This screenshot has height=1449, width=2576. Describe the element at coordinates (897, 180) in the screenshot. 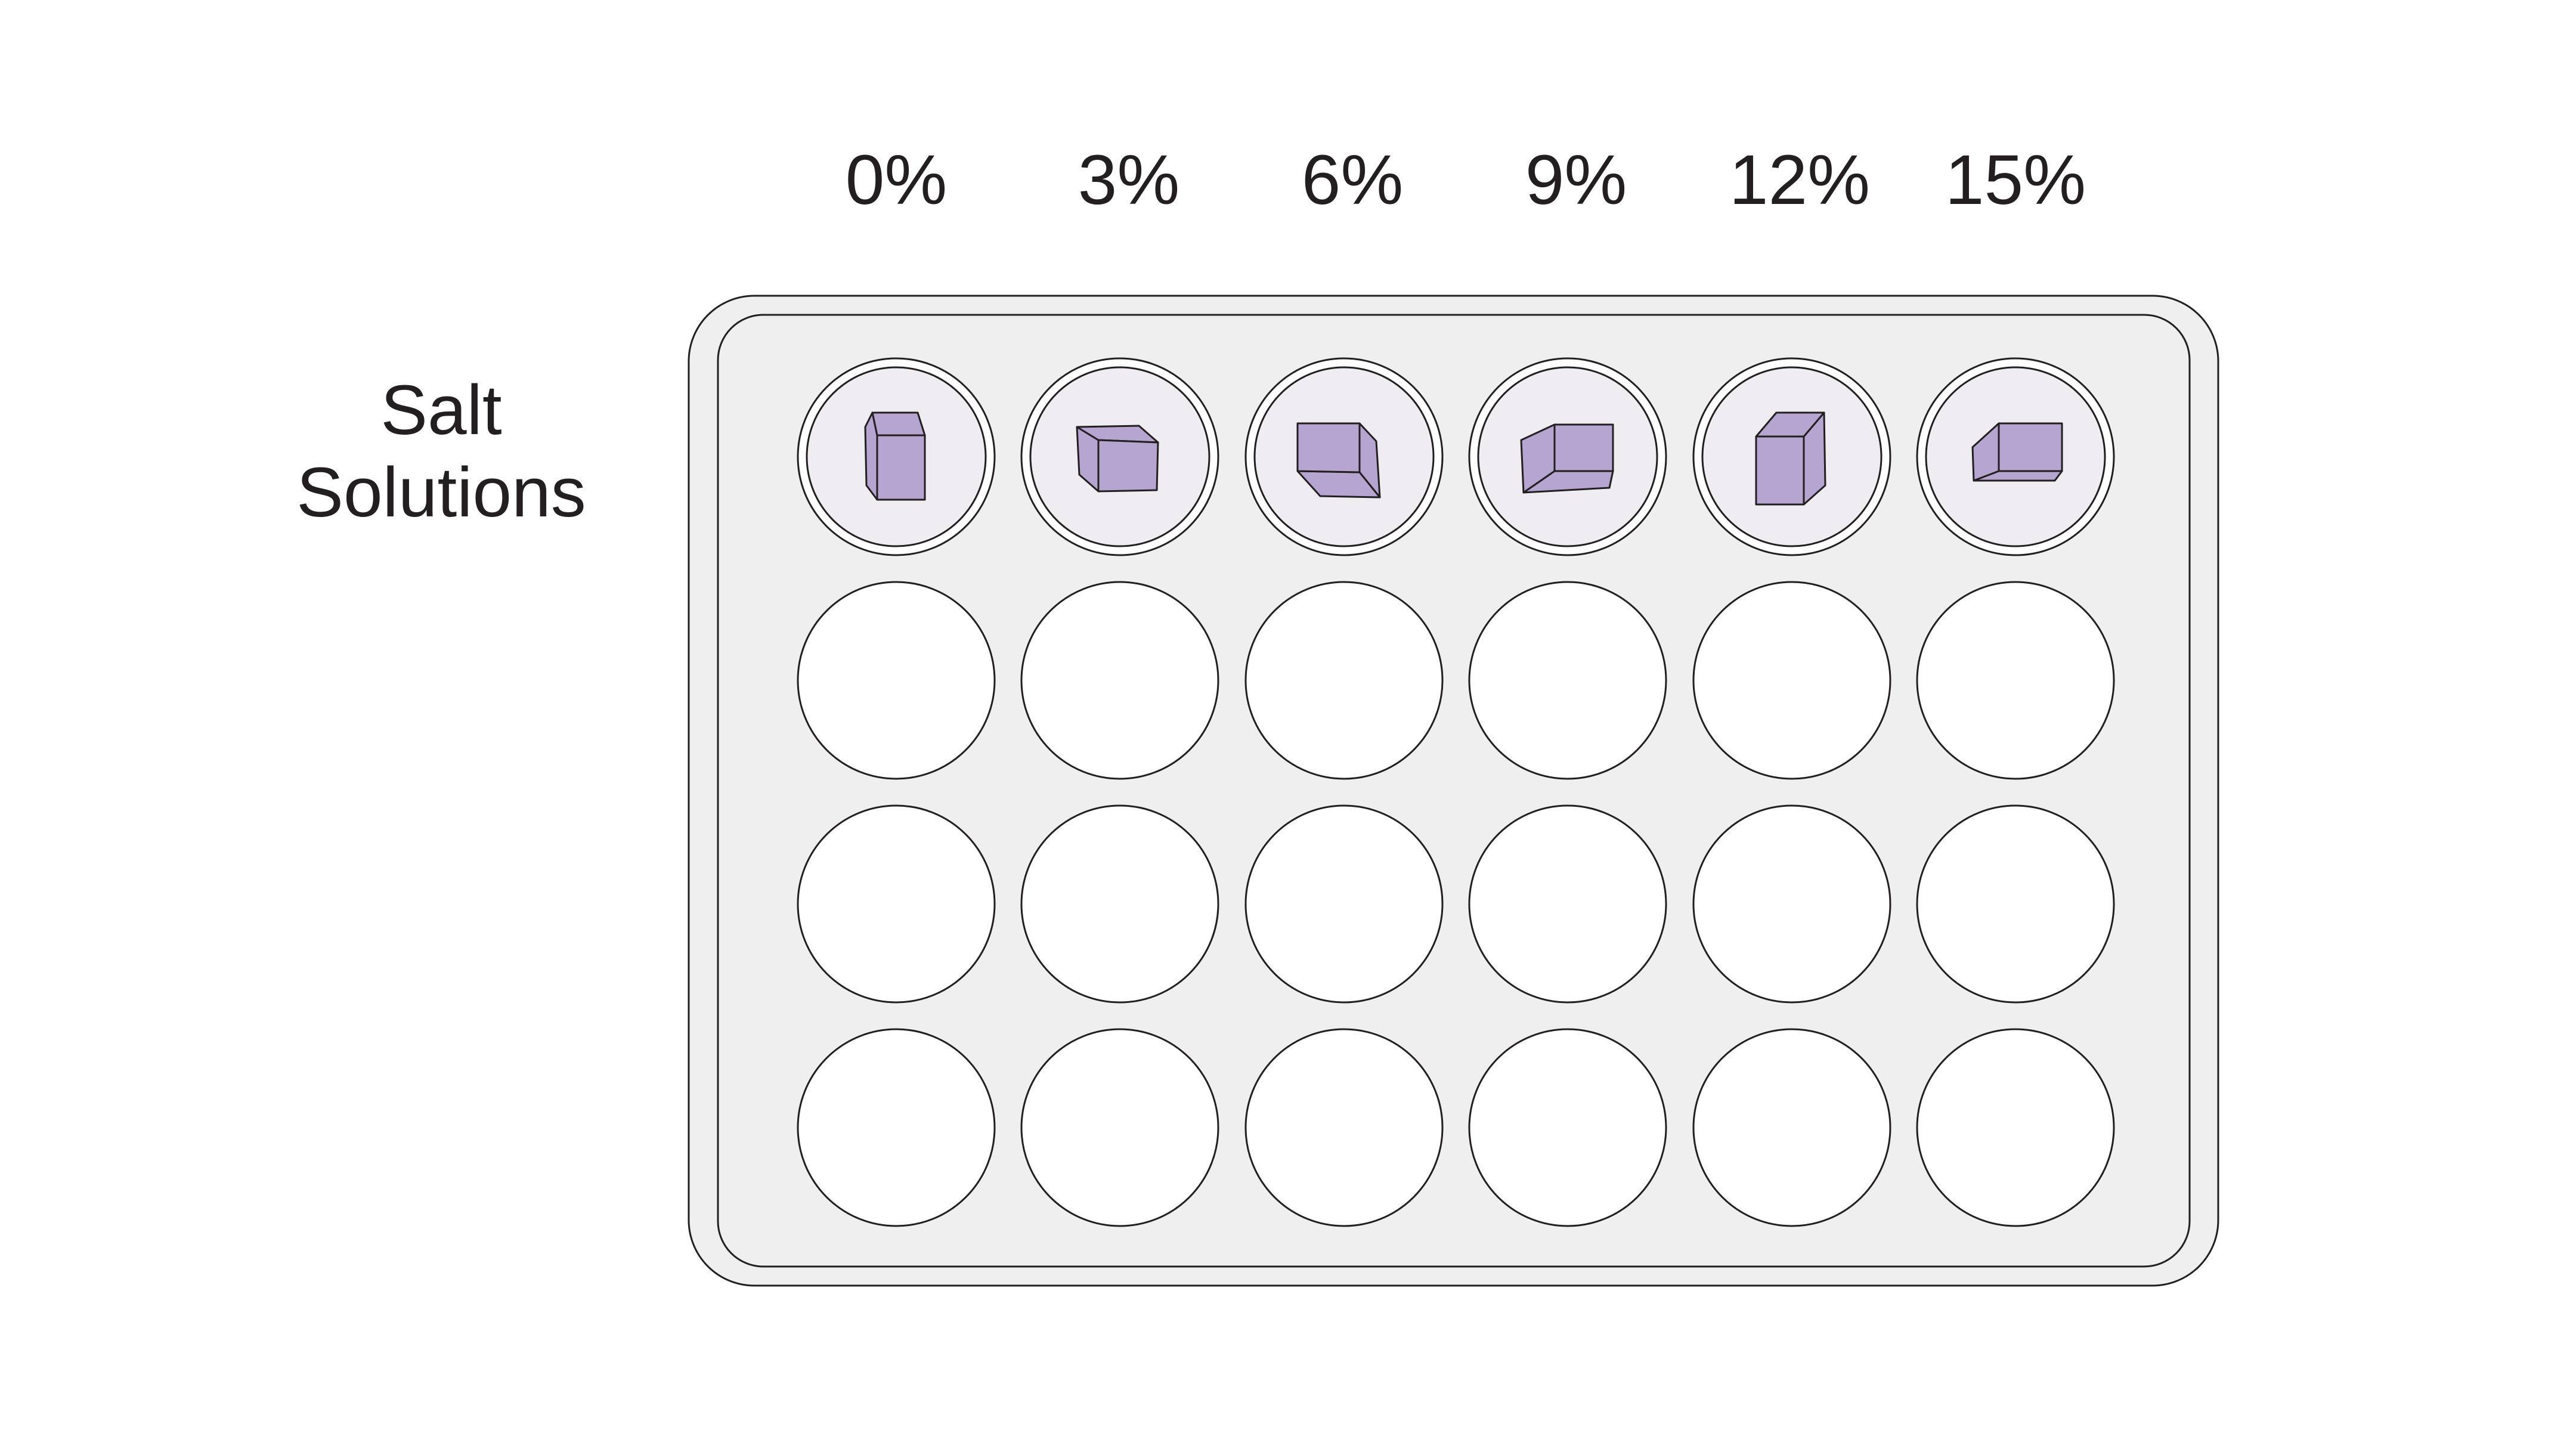

I see `column-label: 0%` at that location.